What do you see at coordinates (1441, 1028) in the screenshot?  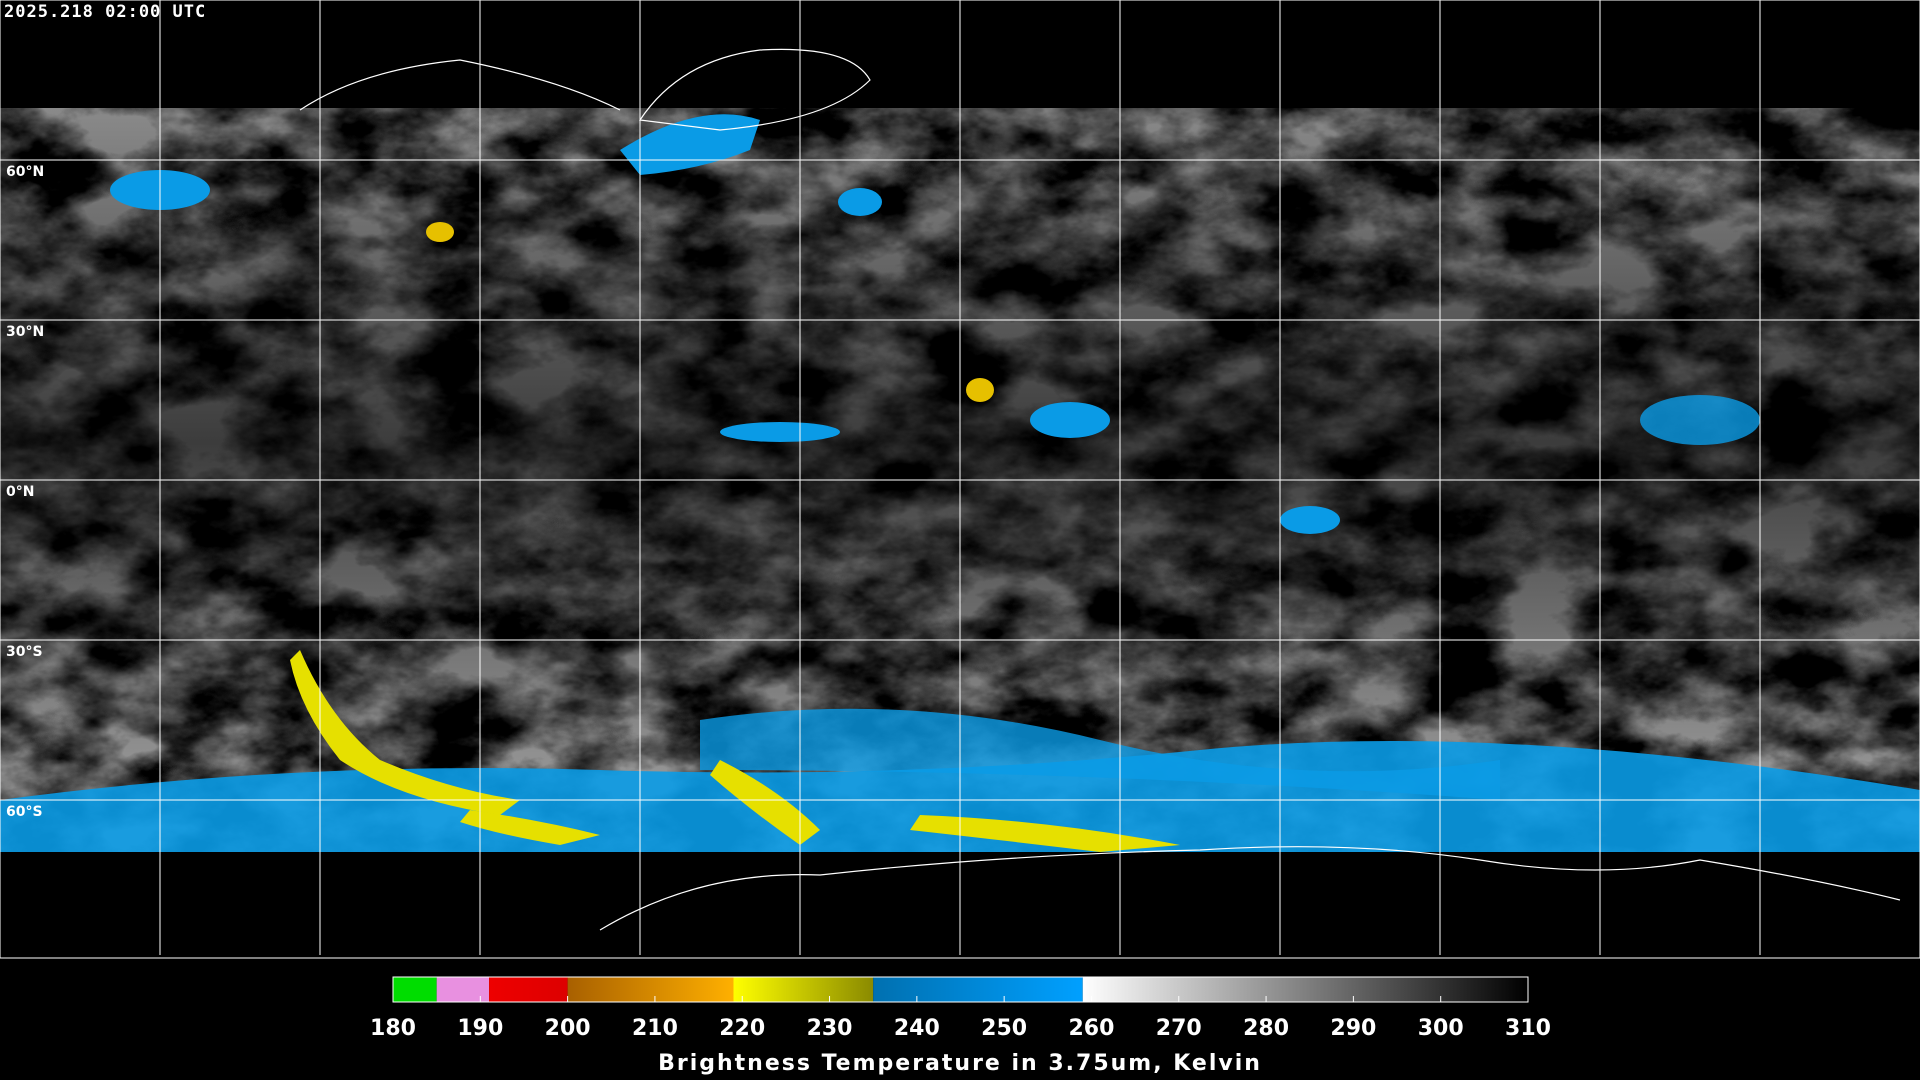 I see `colorbar-tick-label: 300` at bounding box center [1441, 1028].